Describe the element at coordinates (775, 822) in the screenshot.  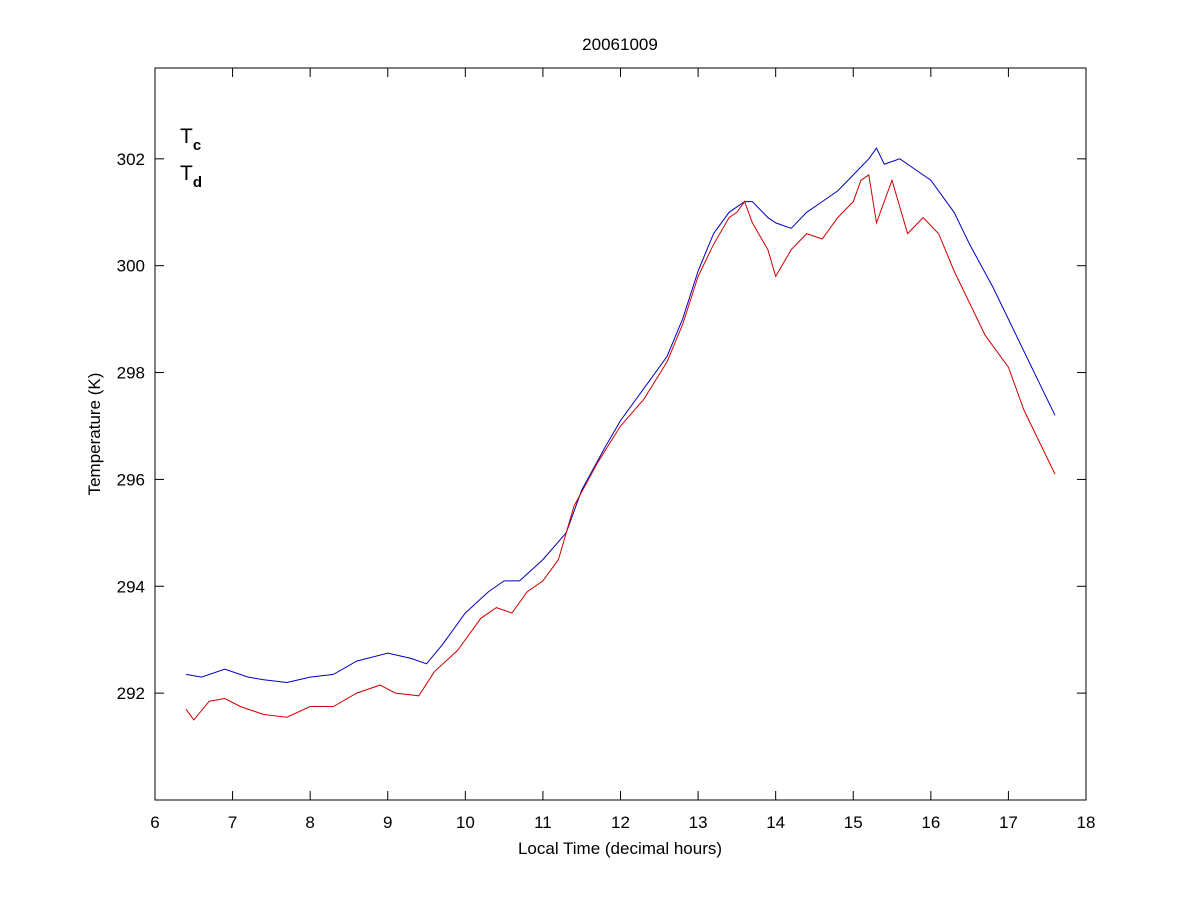
I see `x-tick-label: 14` at that location.